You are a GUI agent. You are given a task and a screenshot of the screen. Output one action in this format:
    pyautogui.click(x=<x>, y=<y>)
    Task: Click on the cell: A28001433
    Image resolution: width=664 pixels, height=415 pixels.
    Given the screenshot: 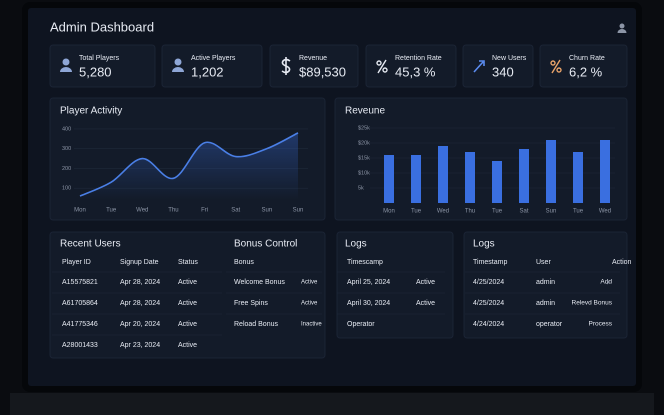 What is the action you would take?
    pyautogui.click(x=80, y=345)
    